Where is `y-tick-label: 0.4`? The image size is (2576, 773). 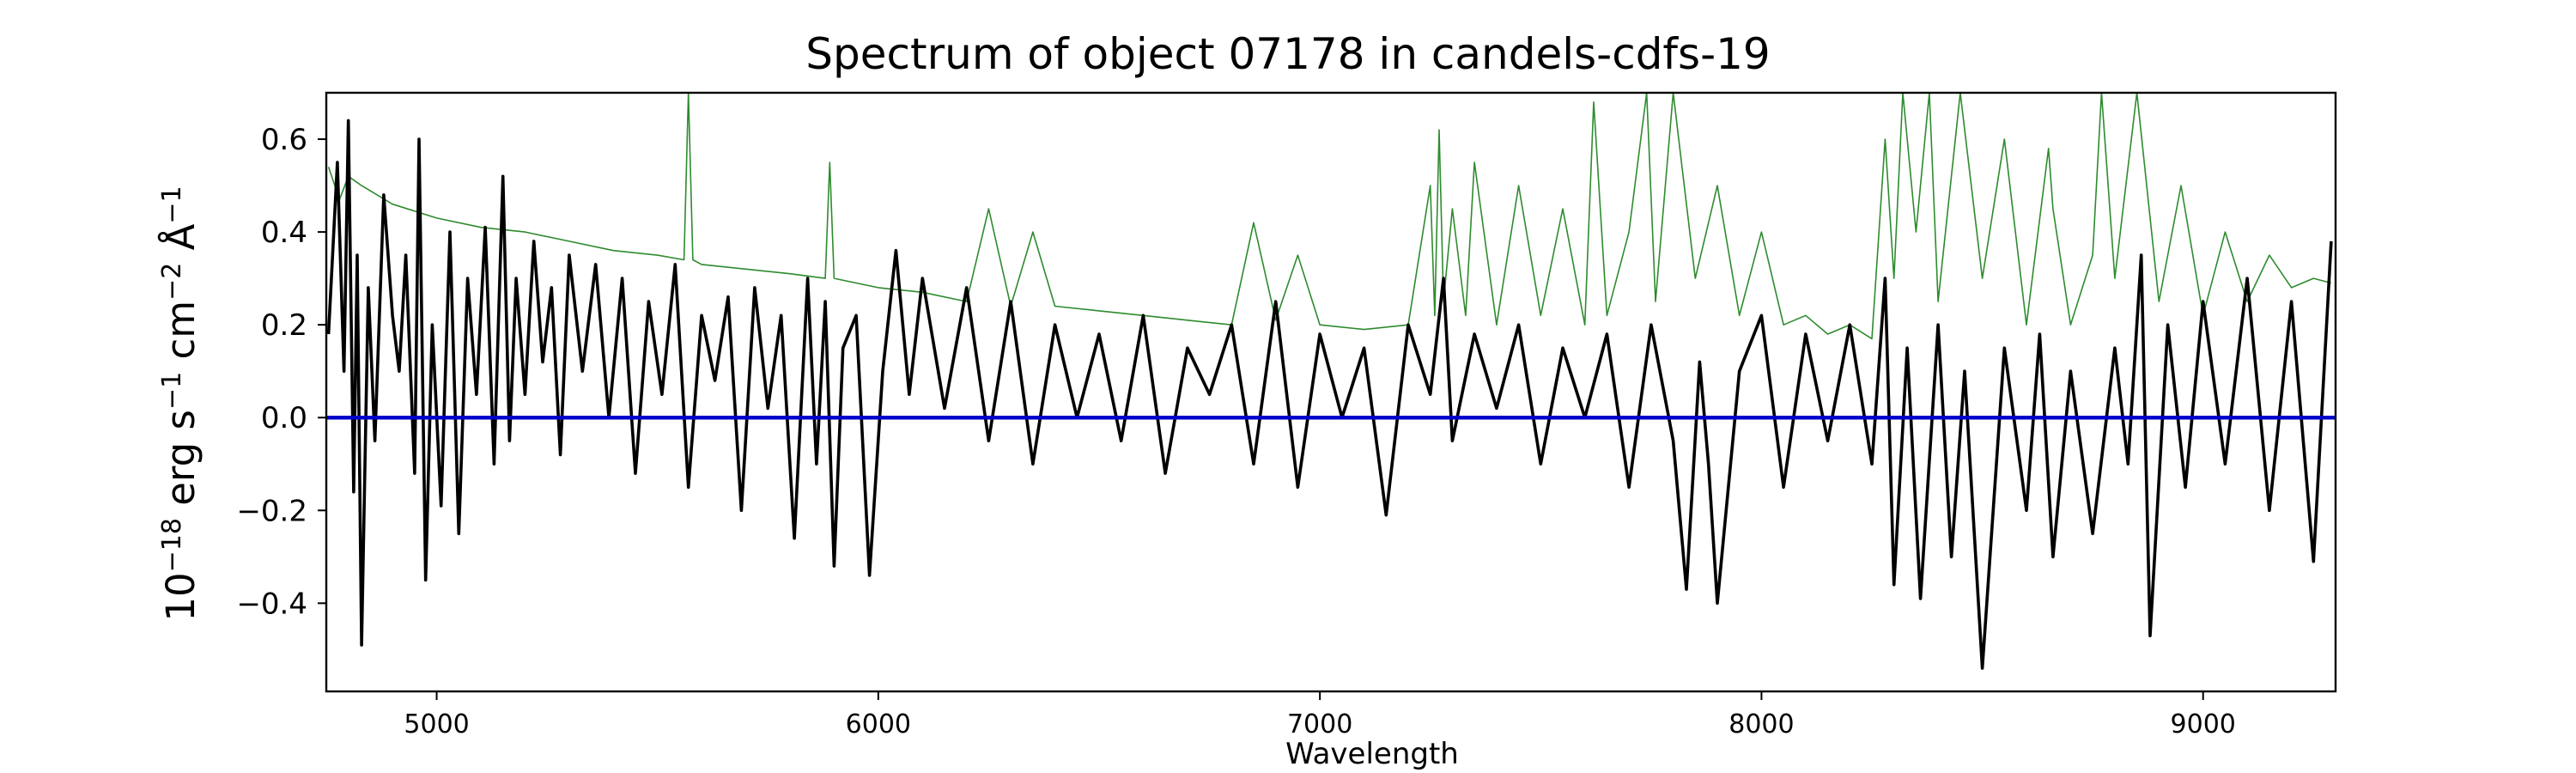 y-tick-label: 0.4 is located at coordinates (284, 233).